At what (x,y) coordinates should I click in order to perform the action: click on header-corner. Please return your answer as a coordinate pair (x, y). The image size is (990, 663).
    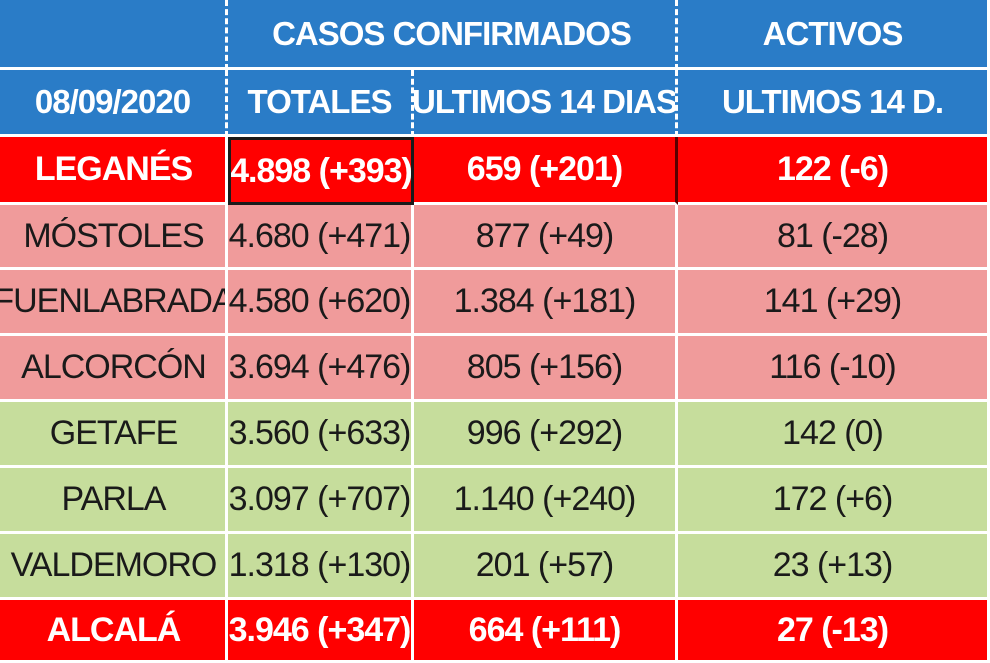
    Looking at the image, I should click on (114, 35).